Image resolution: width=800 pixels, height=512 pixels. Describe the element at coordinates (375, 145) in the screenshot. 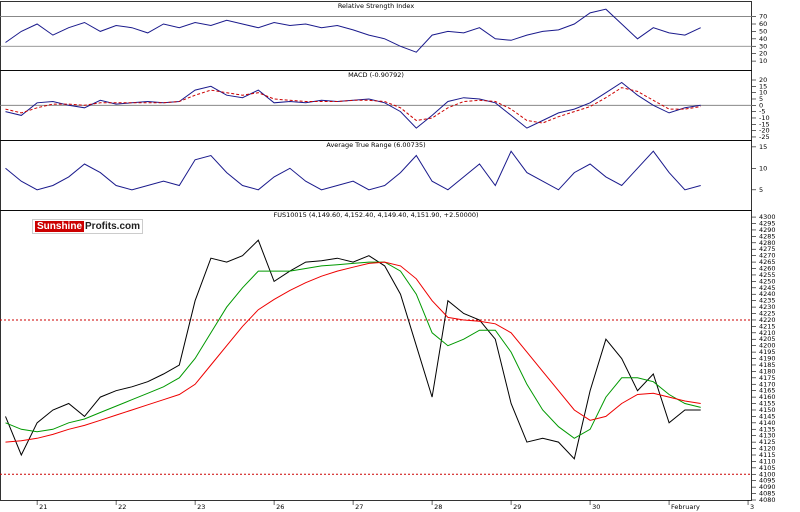

I see `panel-title: Average True Range (6.00735)` at that location.